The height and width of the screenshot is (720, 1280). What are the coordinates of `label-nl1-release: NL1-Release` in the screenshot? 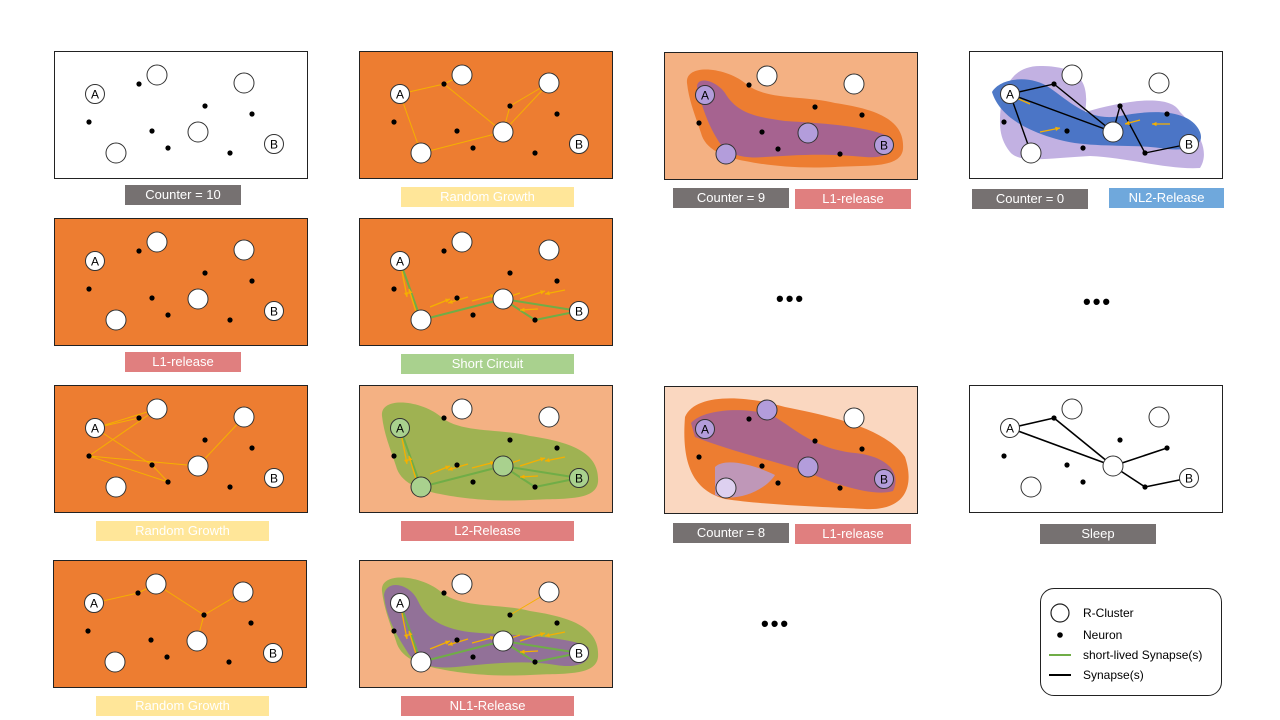 It's located at (487, 706).